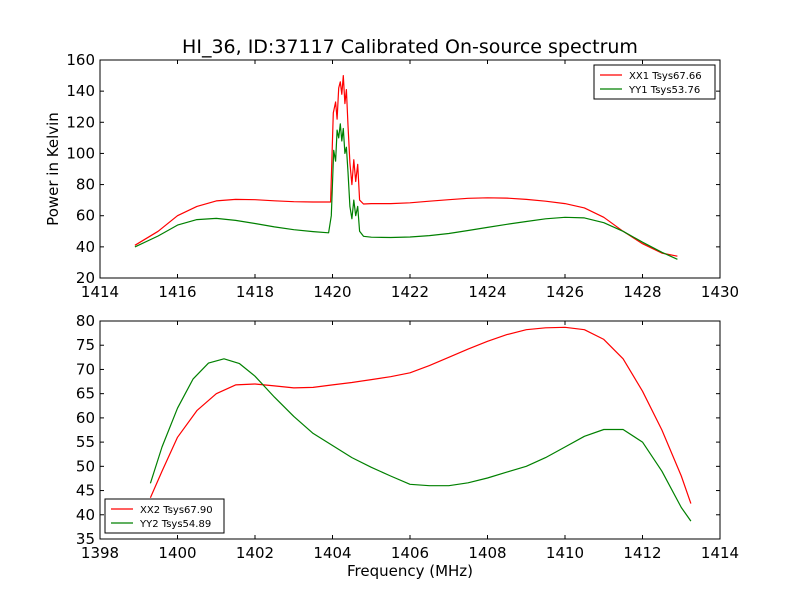  What do you see at coordinates (100, 553) in the screenshot?
I see `x-tick-label: 1398` at bounding box center [100, 553].